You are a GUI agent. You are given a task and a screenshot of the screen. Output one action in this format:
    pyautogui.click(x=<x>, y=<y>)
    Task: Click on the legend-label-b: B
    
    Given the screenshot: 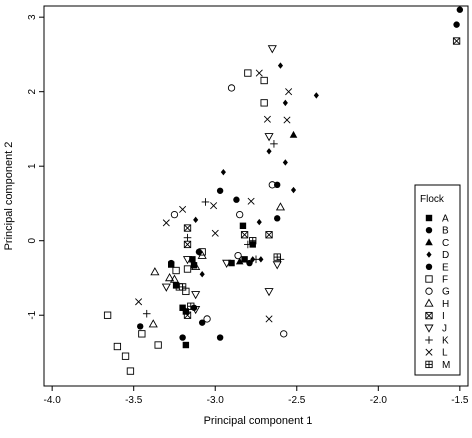 What is the action you would take?
    pyautogui.click(x=445, y=231)
    